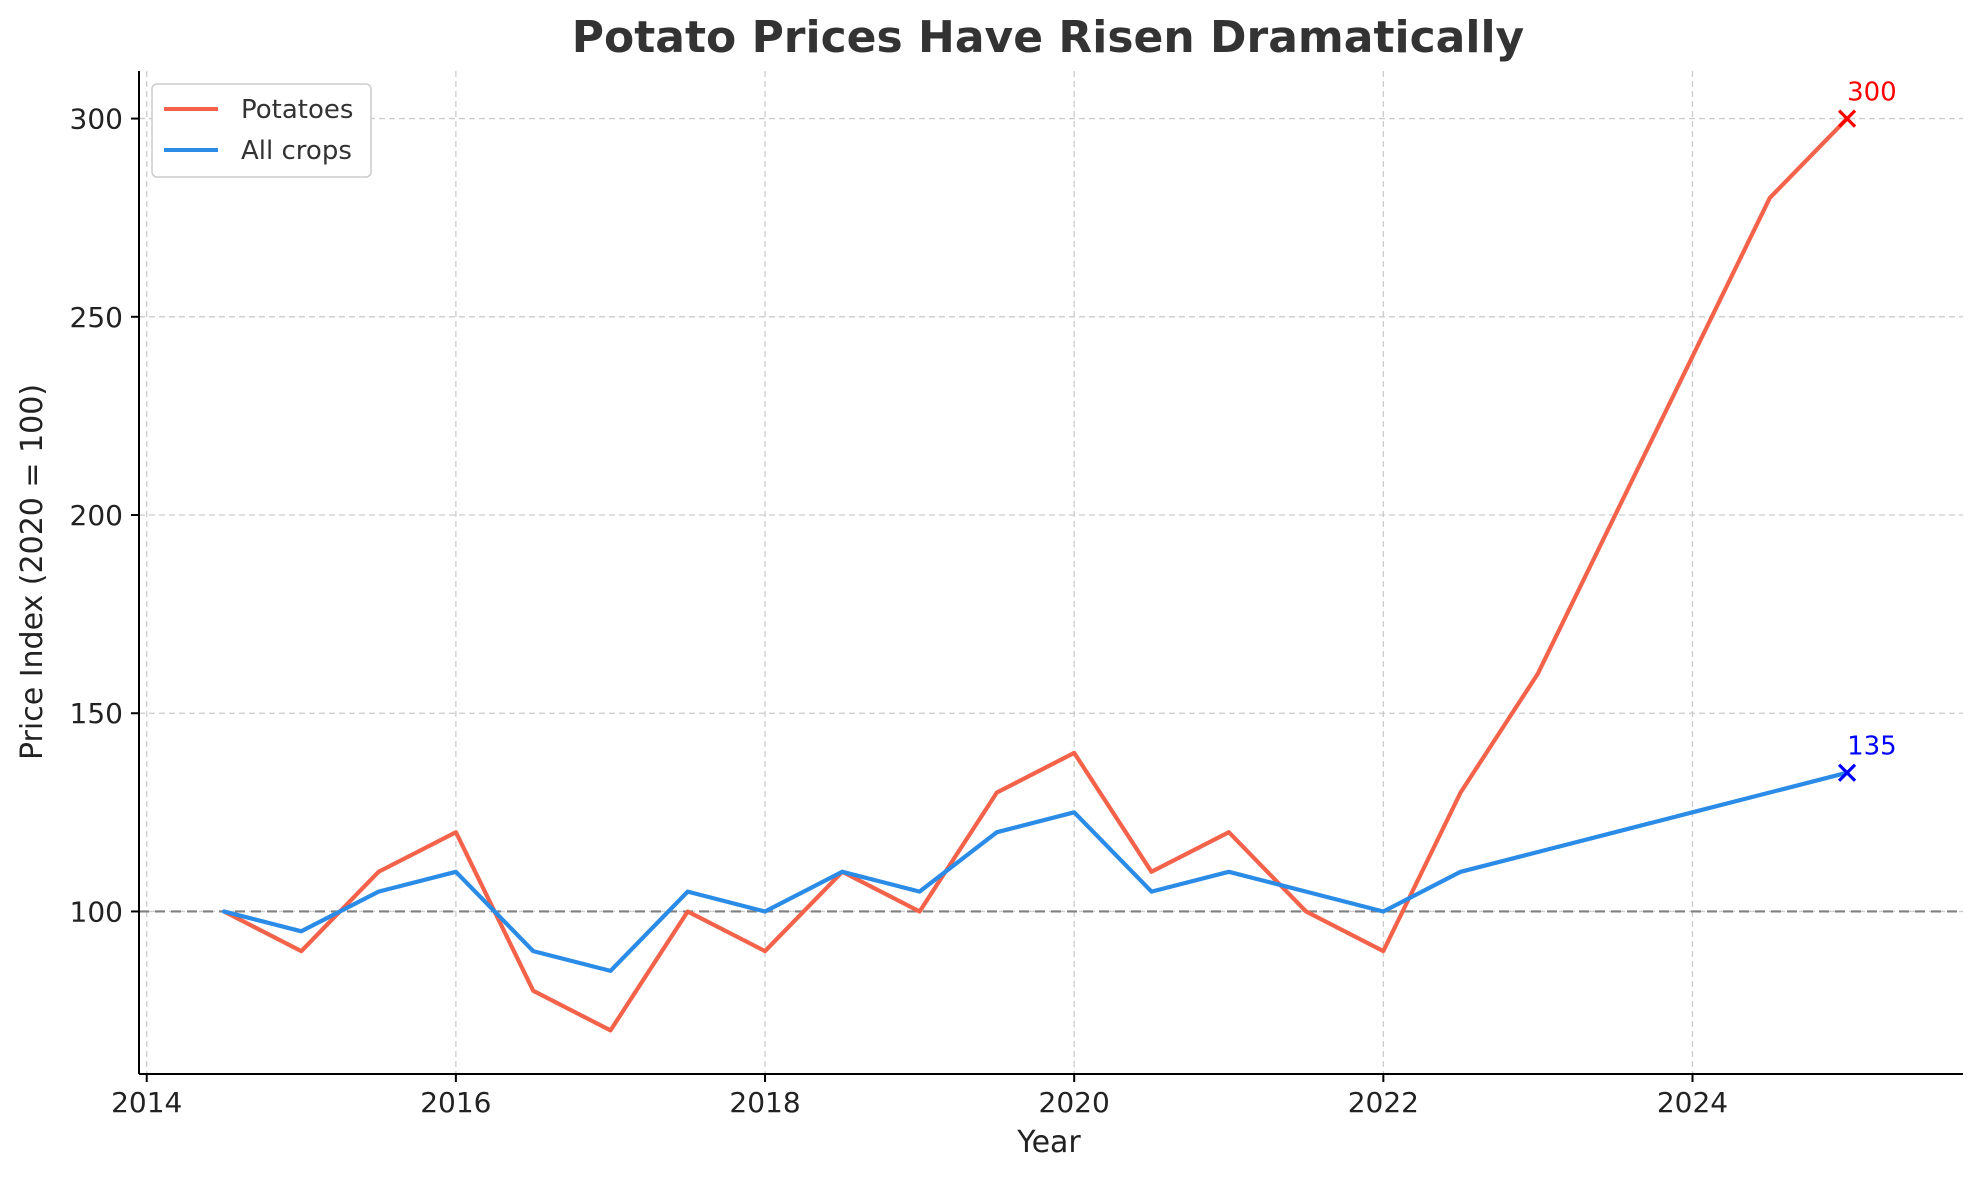  What do you see at coordinates (1872, 747) in the screenshot?
I see `annotation-label-135: 135` at bounding box center [1872, 747].